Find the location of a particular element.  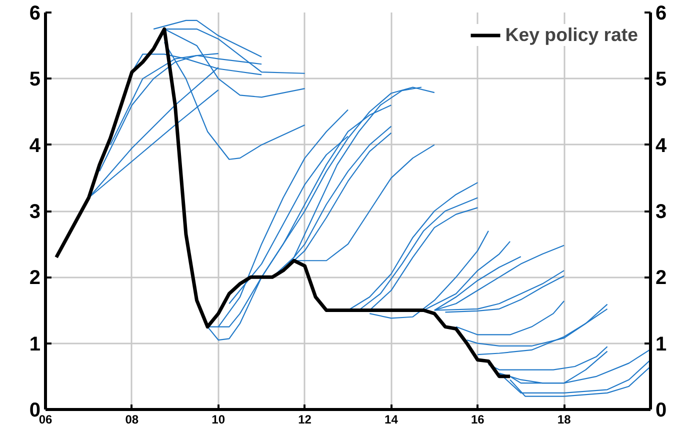

x-tick-label: 12 is located at coordinates (305, 419).